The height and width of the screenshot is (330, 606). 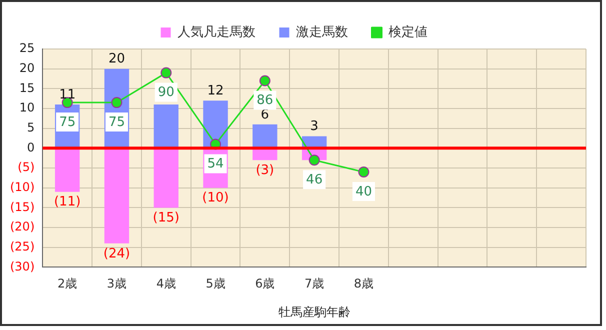 I want to click on y-tick-label: (15), so click(x=22, y=207).